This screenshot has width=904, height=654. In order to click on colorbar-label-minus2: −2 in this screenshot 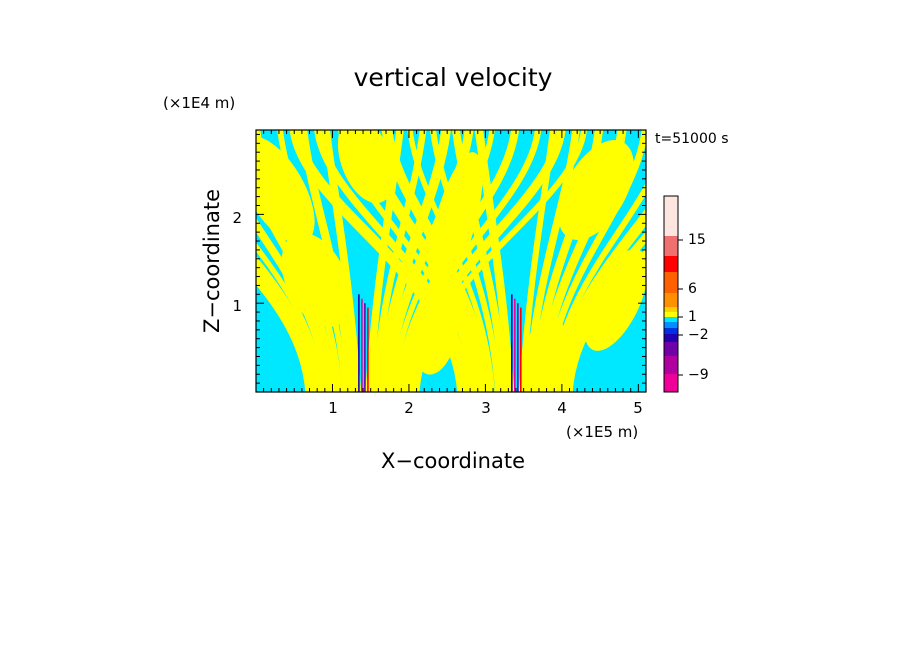, I will do `click(698, 335)`.